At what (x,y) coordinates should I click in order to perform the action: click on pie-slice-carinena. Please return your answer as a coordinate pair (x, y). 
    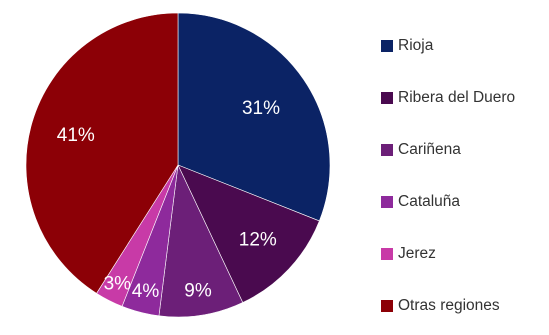
    Looking at the image, I should click on (201, 240).